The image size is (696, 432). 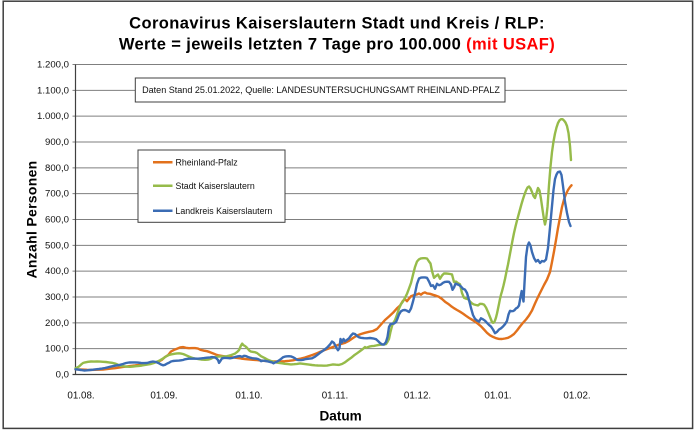 What do you see at coordinates (57, 194) in the screenshot?
I see `svg-text: 700,0` at bounding box center [57, 194].